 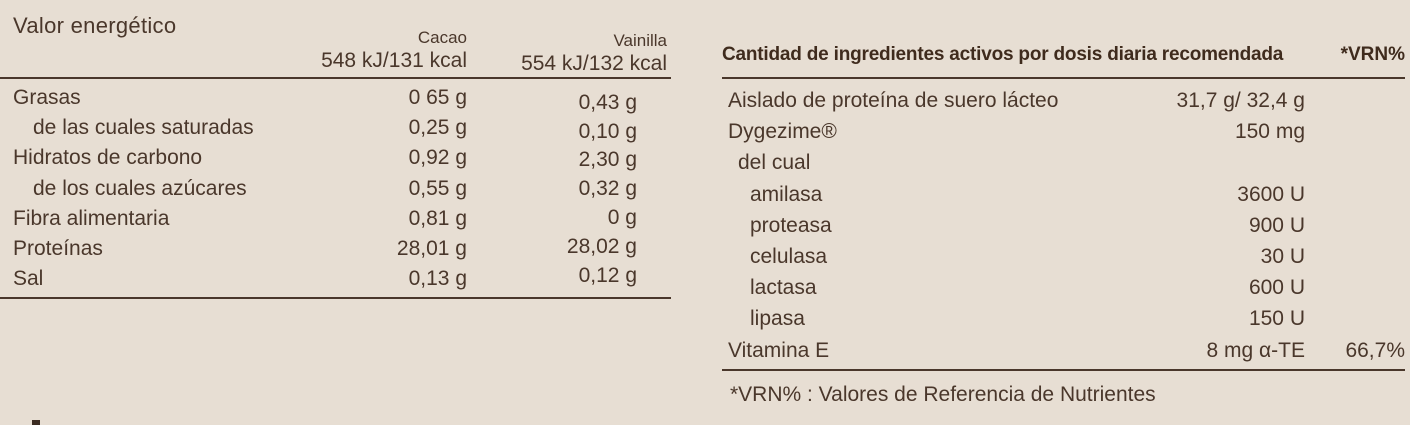 I want to click on cut-off-text-fragment, so click(x=36, y=422).